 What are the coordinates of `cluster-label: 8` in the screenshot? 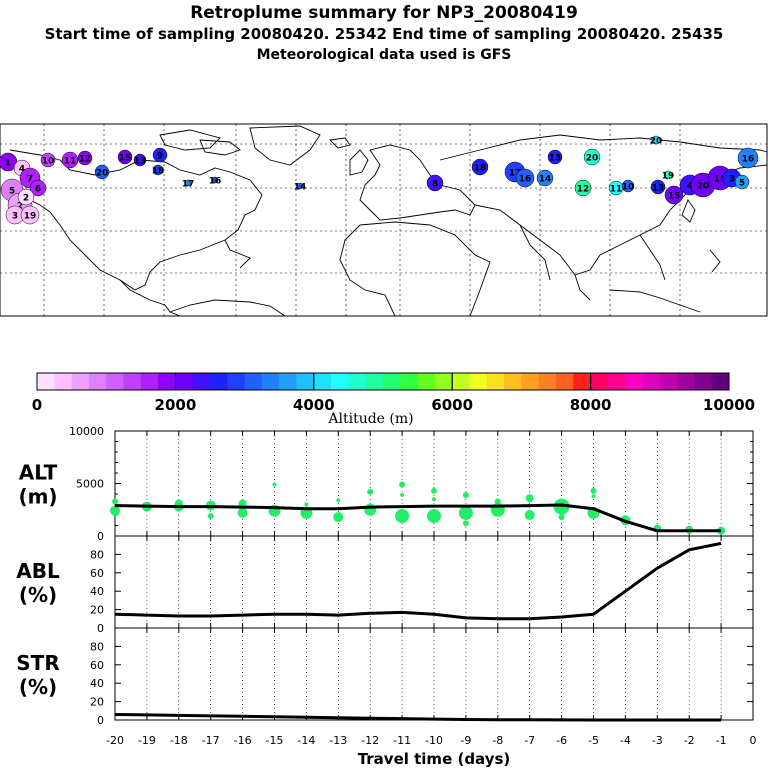 It's located at (435, 185).